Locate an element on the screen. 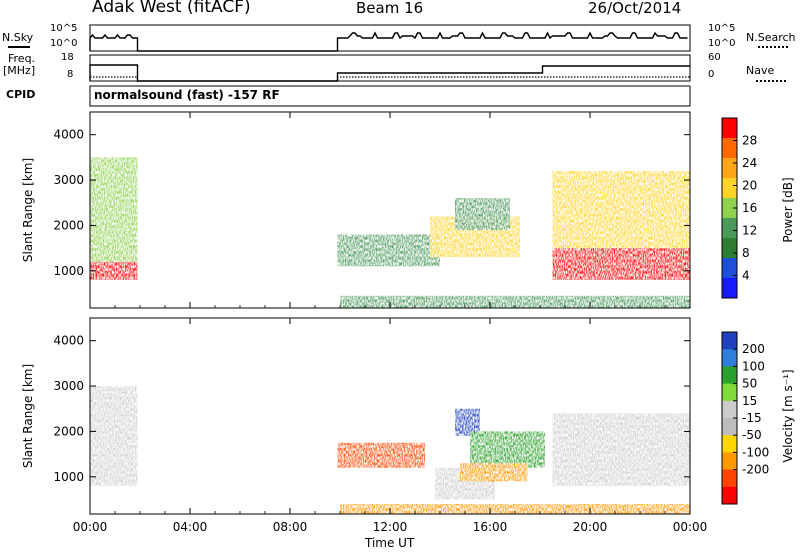 The width and height of the screenshot is (800, 554). velocity-colorbar-tick-label: 15 is located at coordinates (749, 401).